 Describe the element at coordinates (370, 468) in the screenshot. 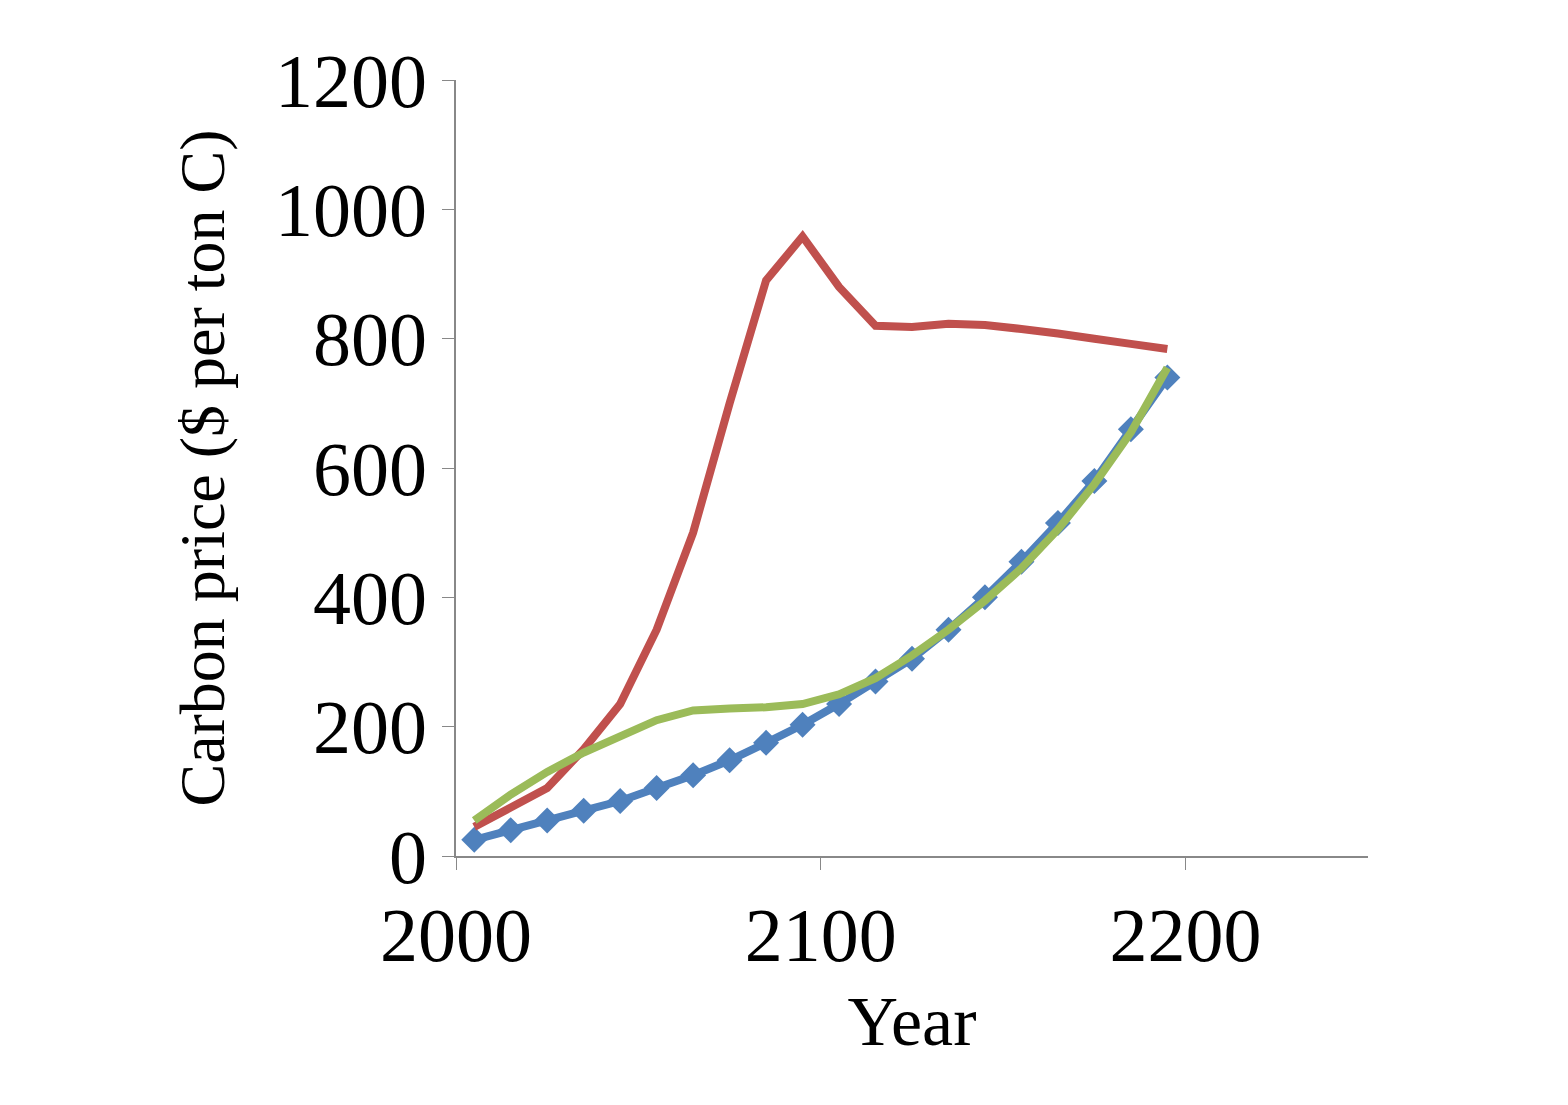

I see `y-tick-label: 600` at that location.